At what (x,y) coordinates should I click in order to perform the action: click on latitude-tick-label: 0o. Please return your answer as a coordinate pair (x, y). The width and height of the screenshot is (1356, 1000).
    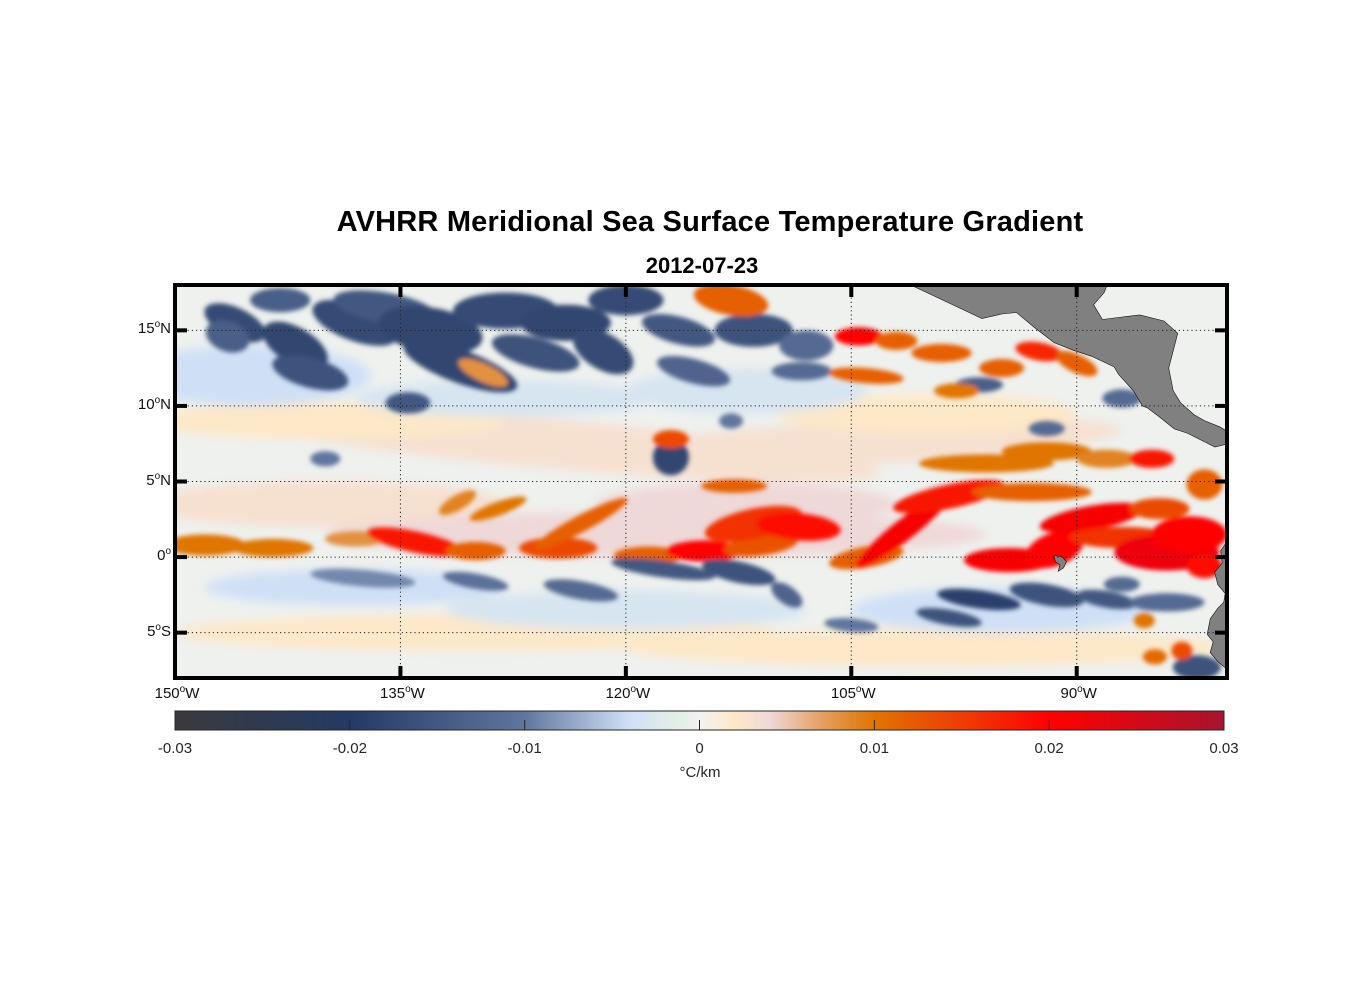
    Looking at the image, I should click on (141, 555).